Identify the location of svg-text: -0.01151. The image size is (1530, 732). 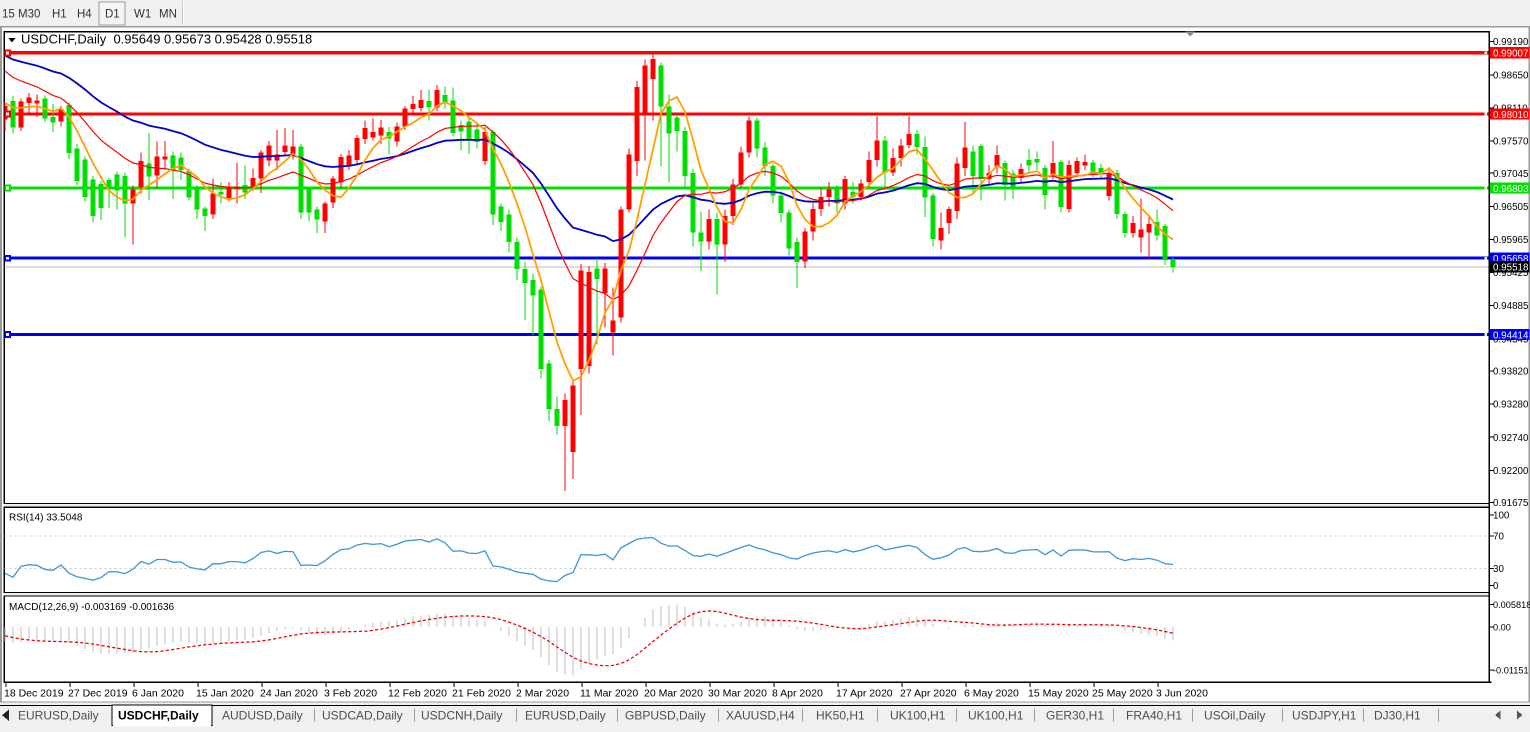
(1511, 671).